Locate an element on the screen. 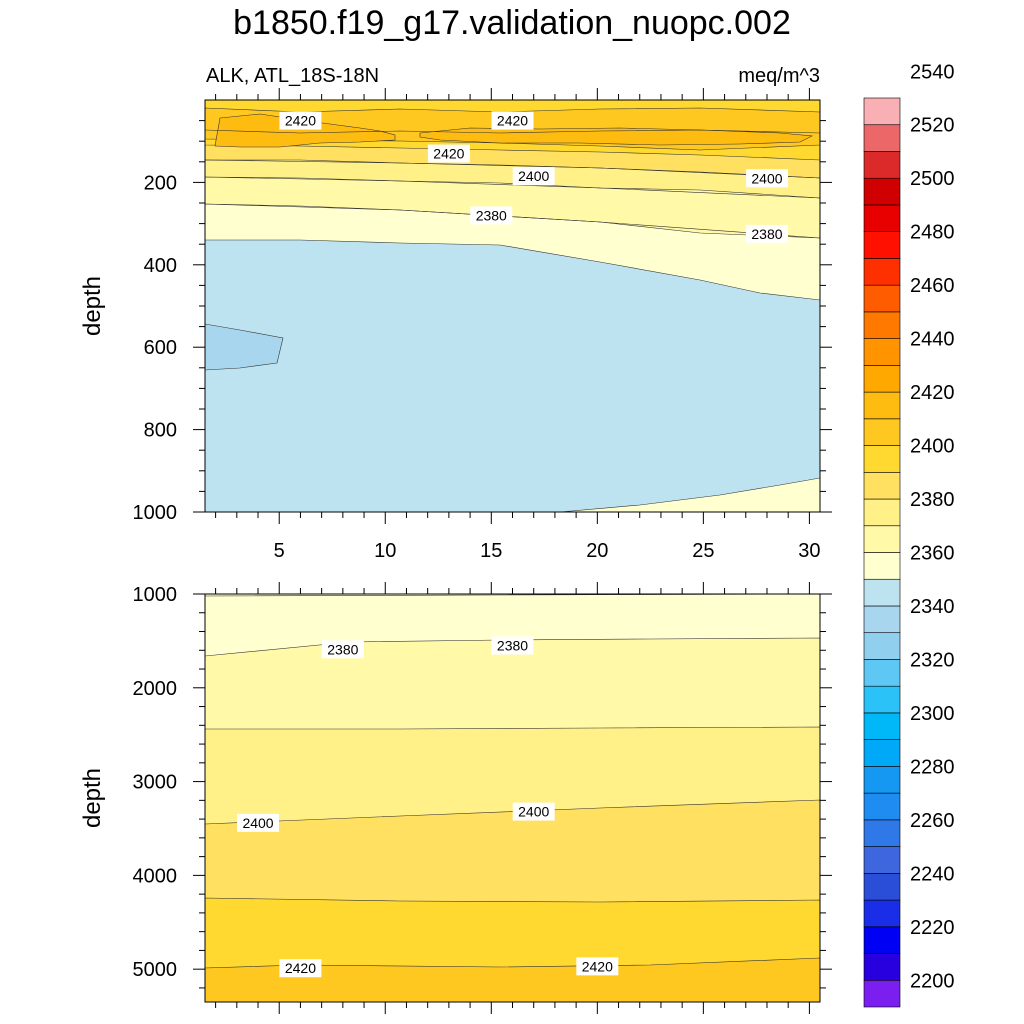 This screenshot has width=1024, height=1024. contour-label-0: 2380 is located at coordinates (342, 649).